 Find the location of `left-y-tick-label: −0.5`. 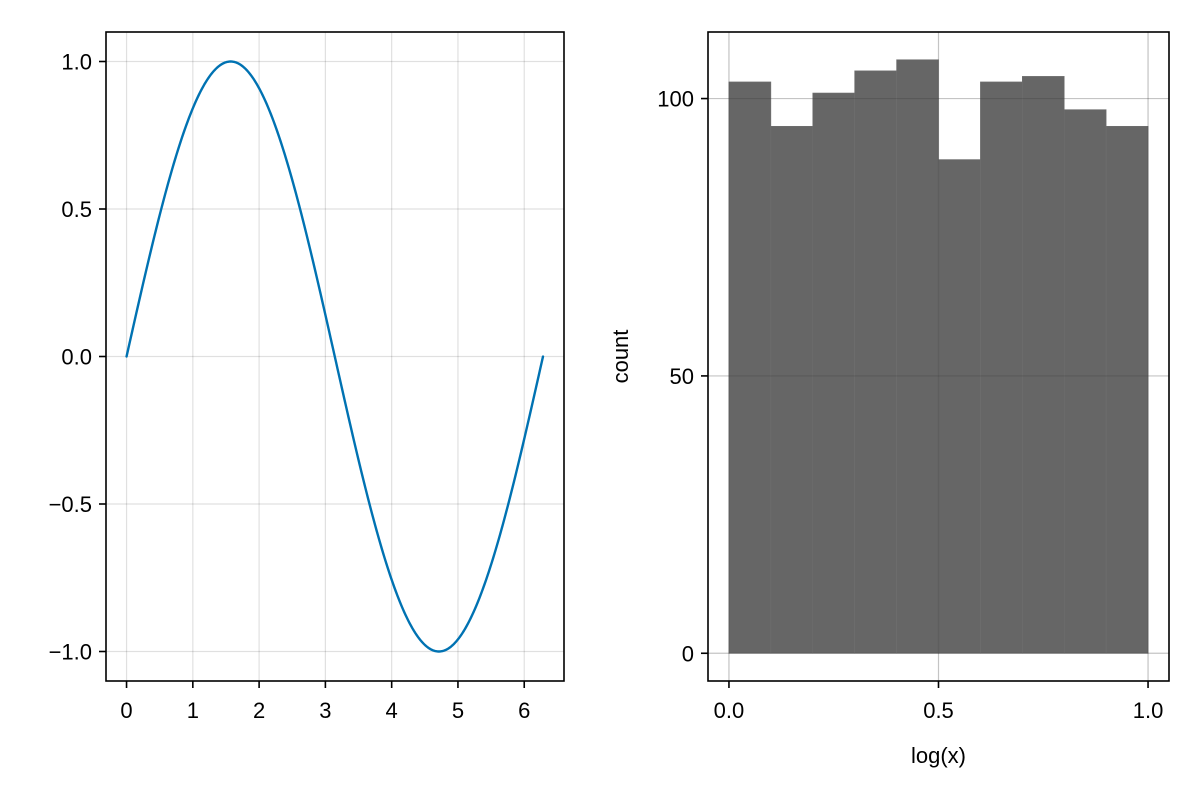

left-y-tick-label: −0.5 is located at coordinates (70, 504).